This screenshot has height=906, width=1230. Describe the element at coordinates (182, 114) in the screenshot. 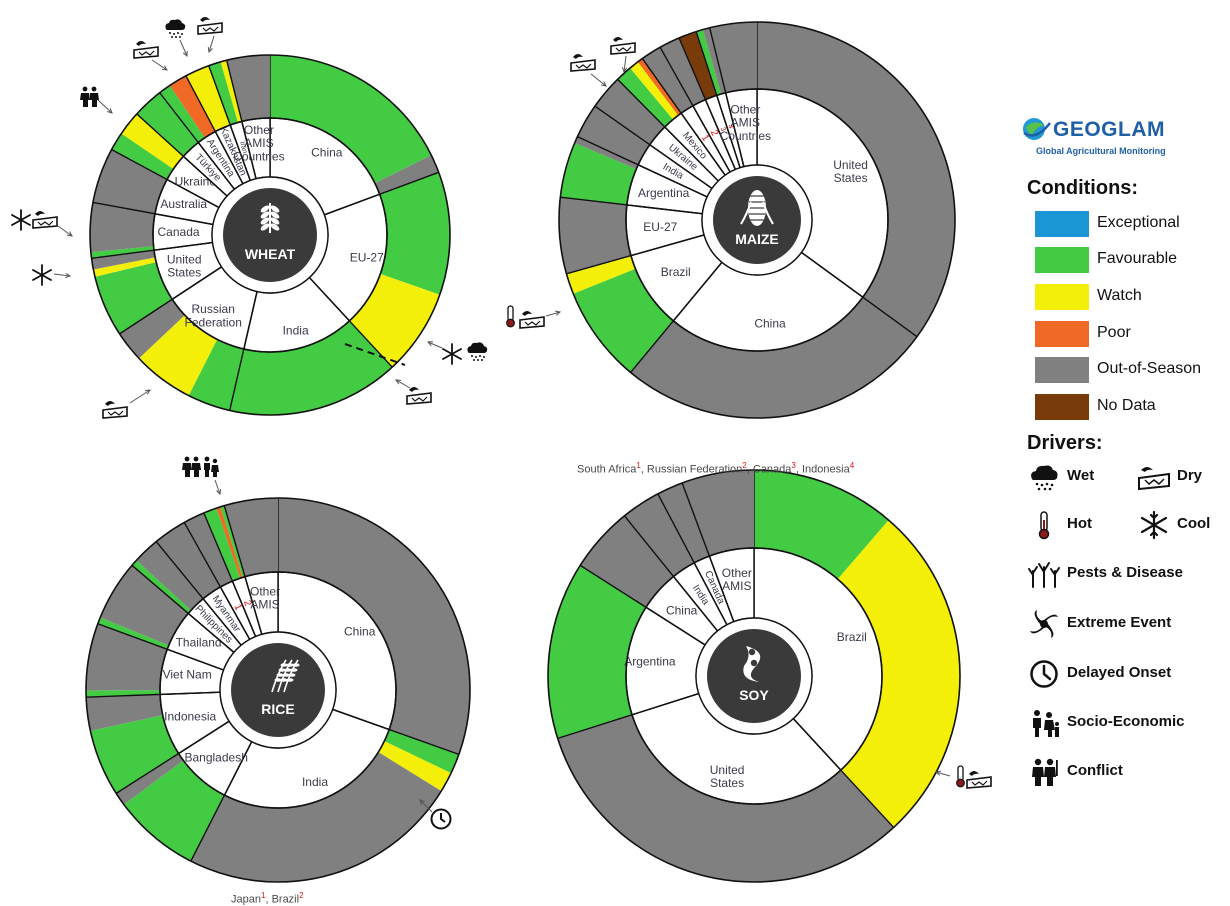

I see `wheat-argentina-condition-favourable` at that location.